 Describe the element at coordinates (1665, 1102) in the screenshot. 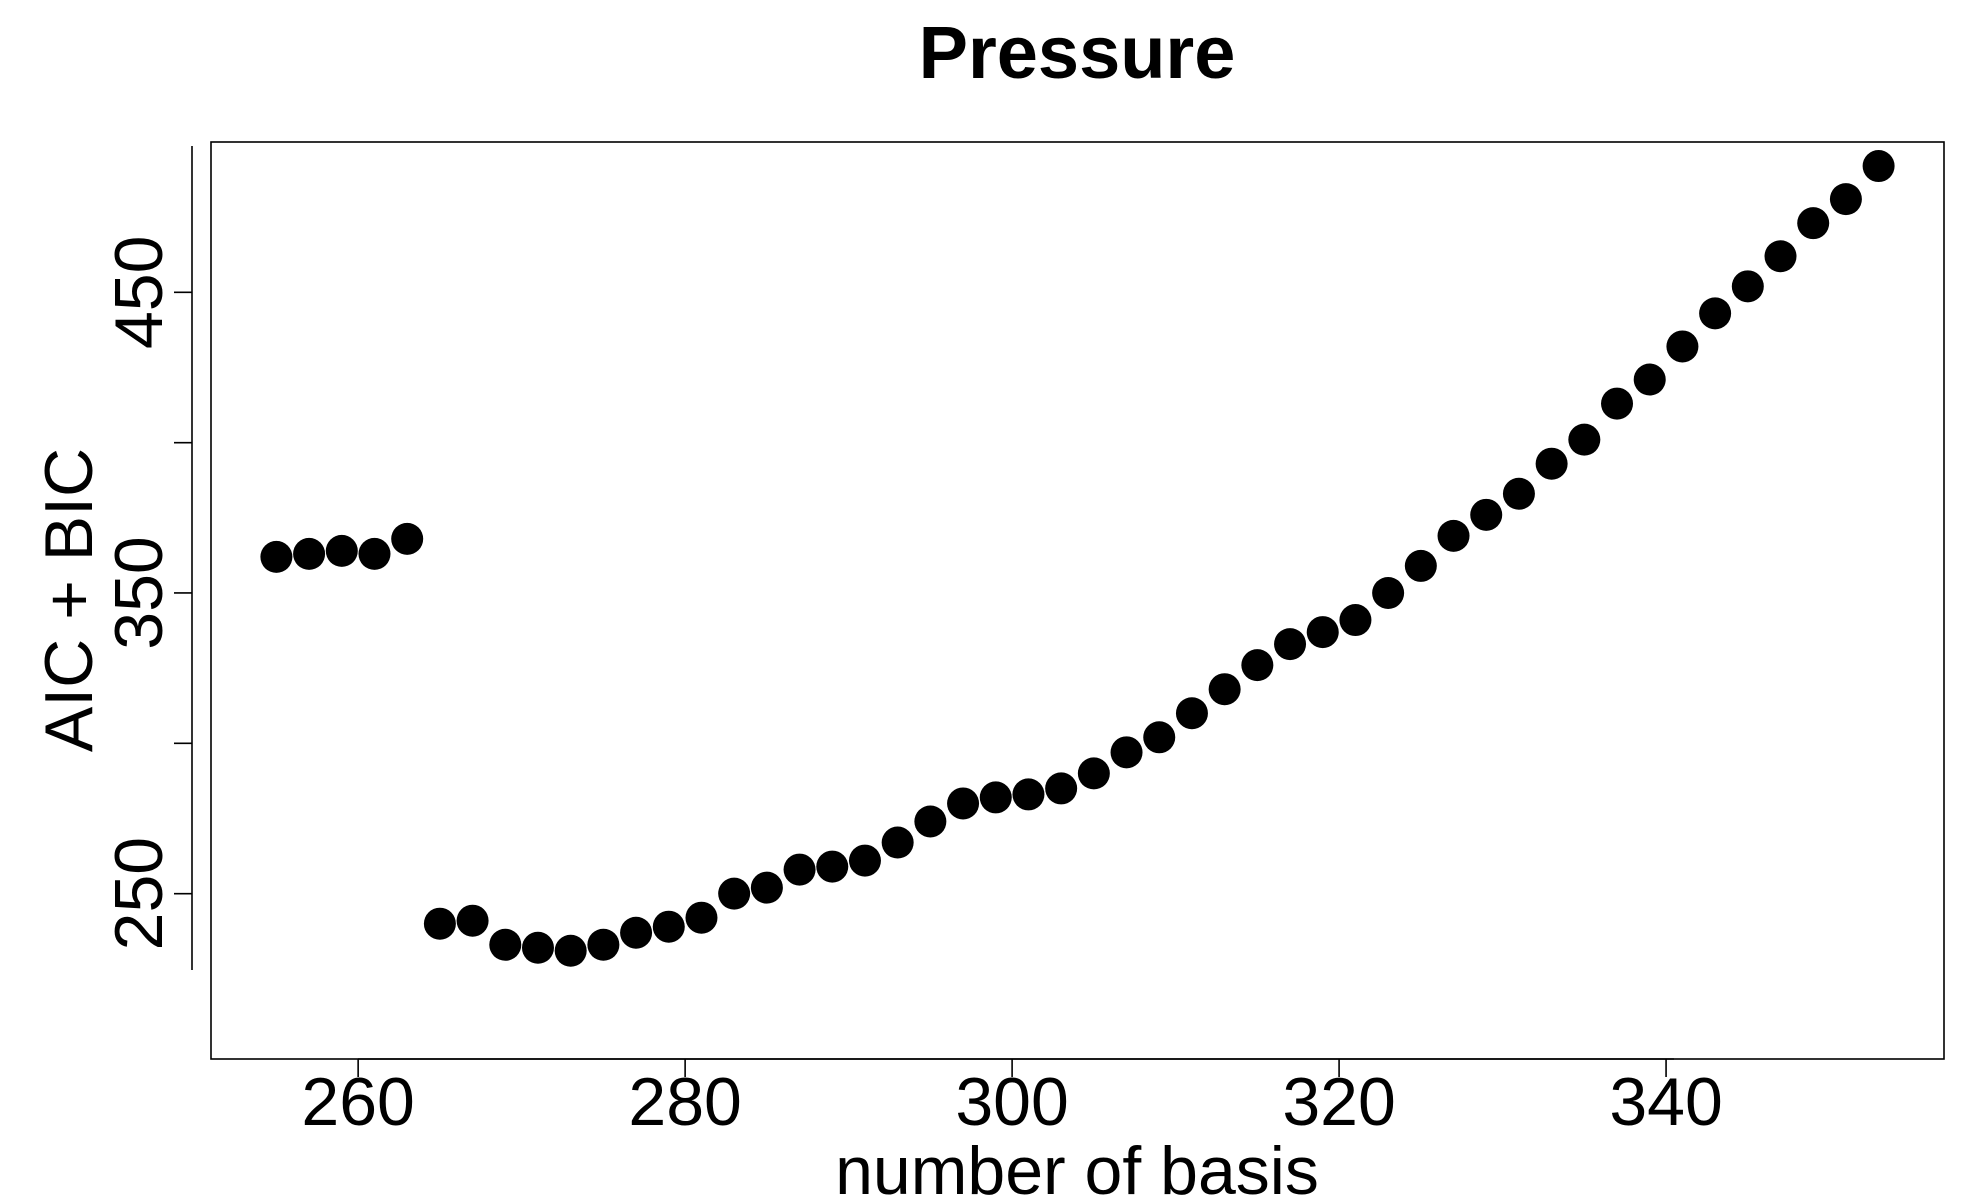

I see `x-tick-label: 340` at that location.